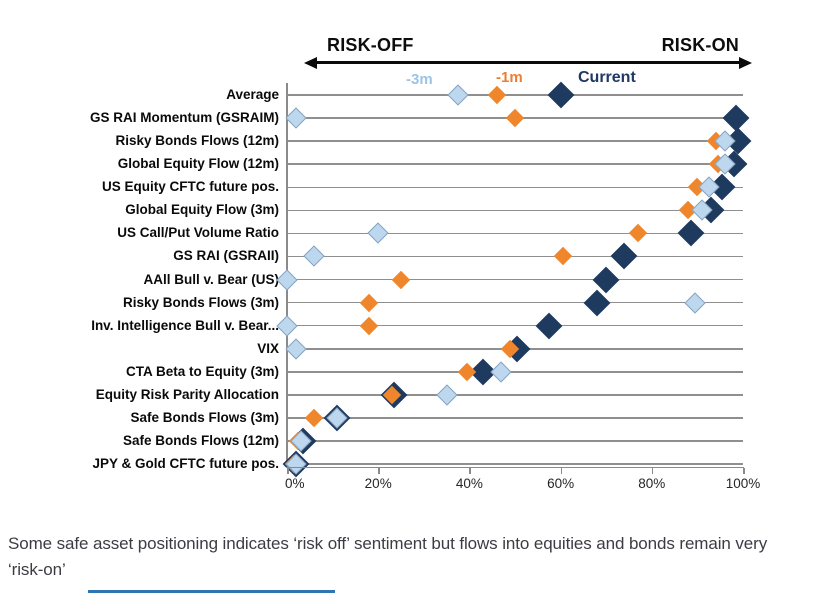  Describe the element at coordinates (743, 483) in the screenshot. I see `x-tick-label: 100%` at that location.